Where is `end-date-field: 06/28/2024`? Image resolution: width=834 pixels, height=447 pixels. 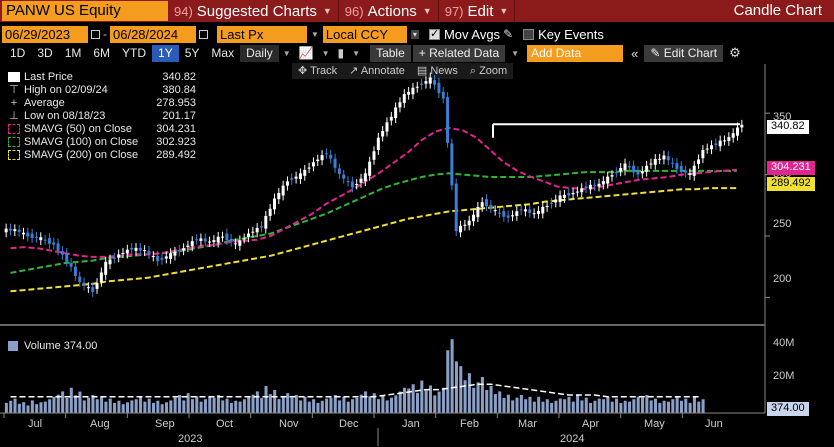
end-date-field: 06/28/2024 is located at coordinates (153, 34).